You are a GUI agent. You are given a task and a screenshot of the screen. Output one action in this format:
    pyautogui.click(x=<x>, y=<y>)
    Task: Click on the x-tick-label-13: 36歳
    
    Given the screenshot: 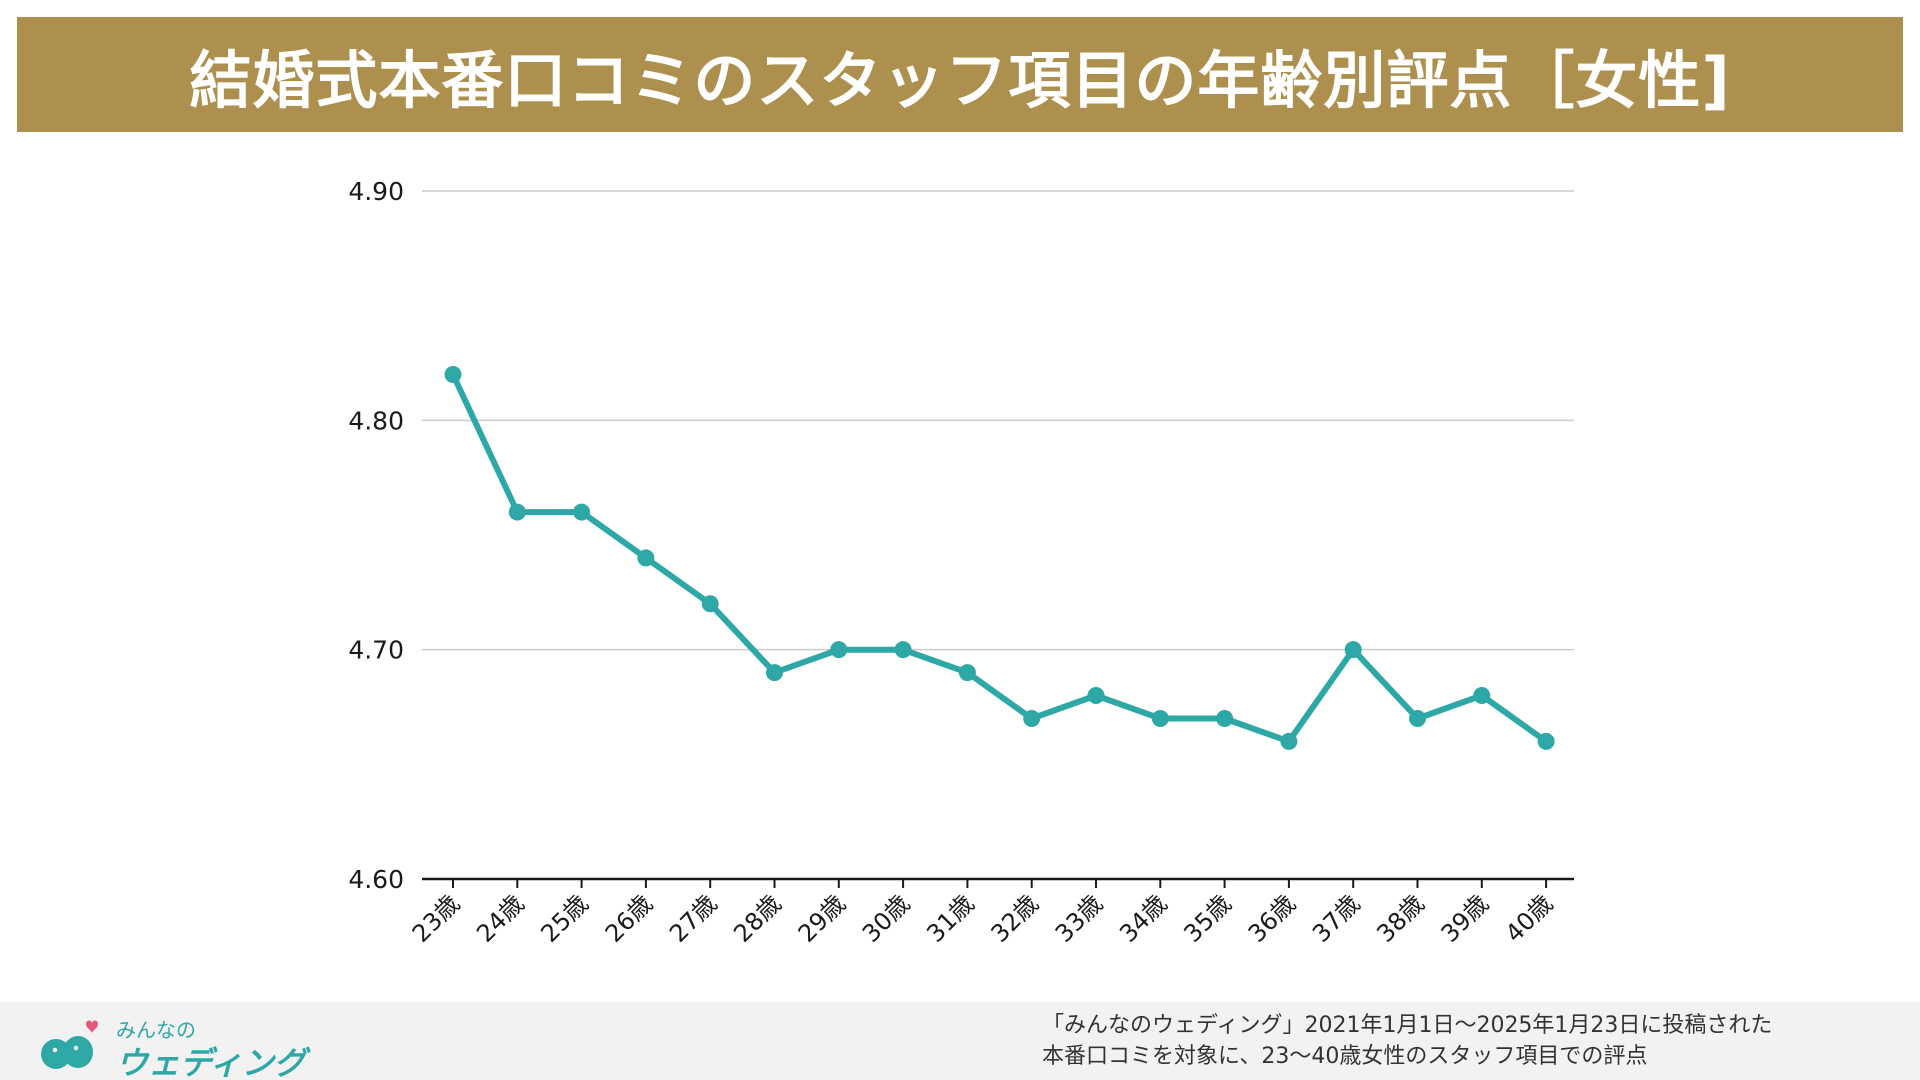 What is the action you would take?
    pyautogui.click(x=1272, y=918)
    